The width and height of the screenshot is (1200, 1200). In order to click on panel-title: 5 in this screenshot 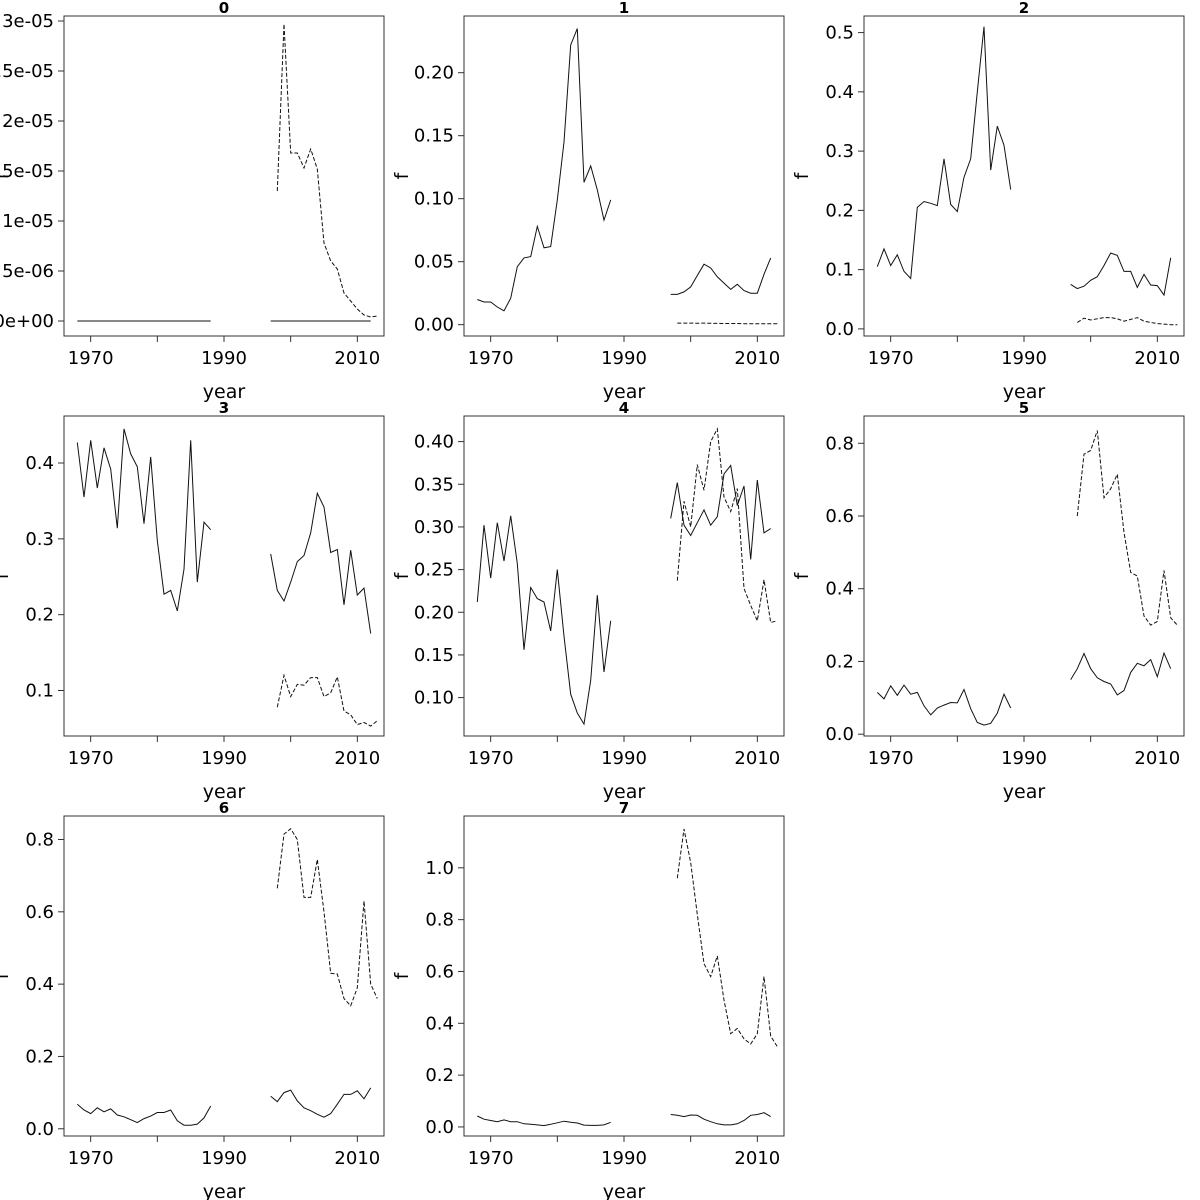, I will do `click(1024, 408)`.